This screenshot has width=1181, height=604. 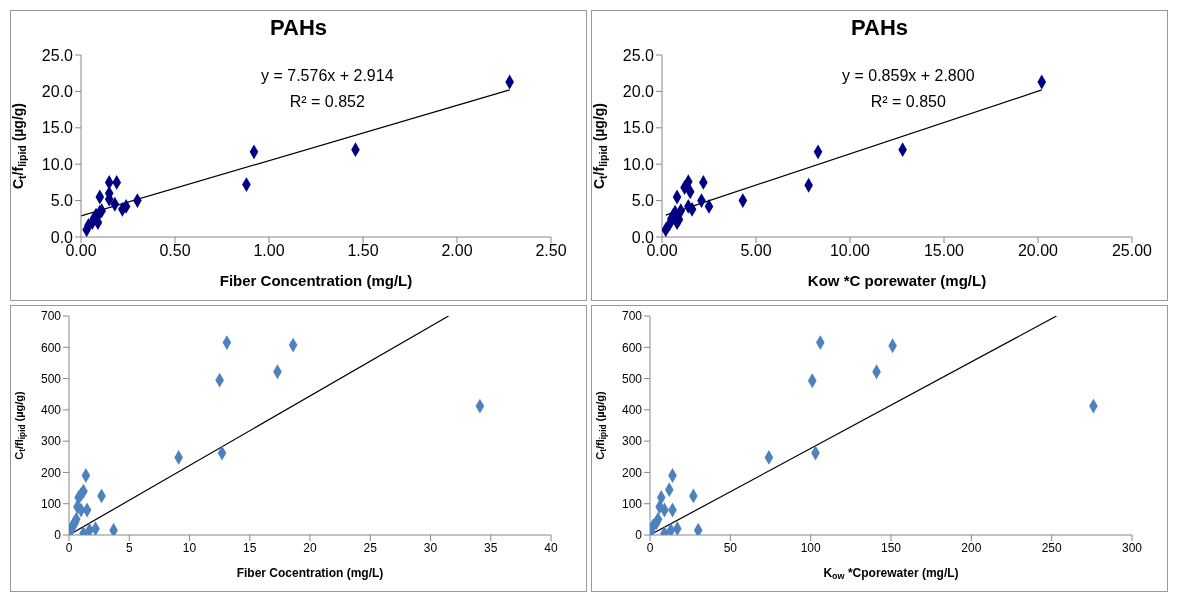 What do you see at coordinates (1038, 251) in the screenshot?
I see `x-tick-label: 20.00` at bounding box center [1038, 251].